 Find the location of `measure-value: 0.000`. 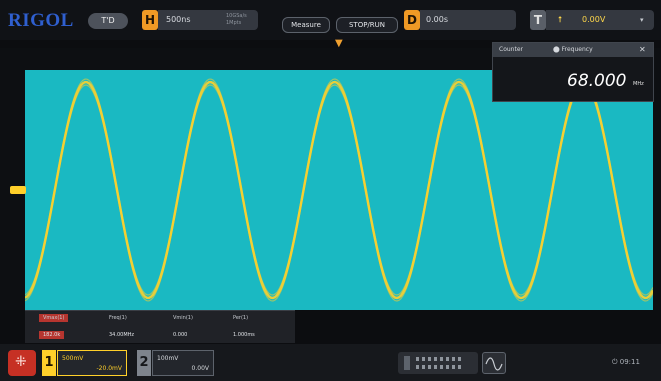

measure-value: 0.000 is located at coordinates (180, 335).